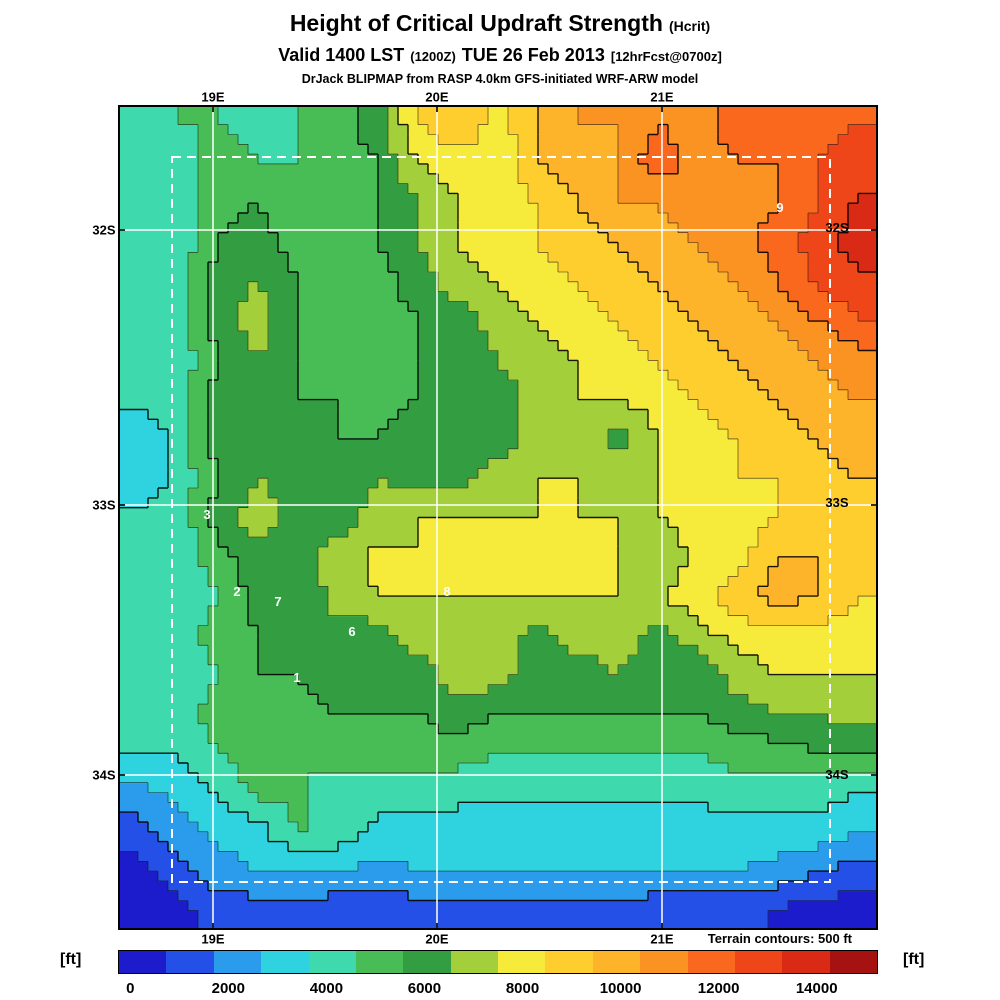  What do you see at coordinates (522, 988) in the screenshot?
I see `colorbar-tick-label: 8000` at bounding box center [522, 988].